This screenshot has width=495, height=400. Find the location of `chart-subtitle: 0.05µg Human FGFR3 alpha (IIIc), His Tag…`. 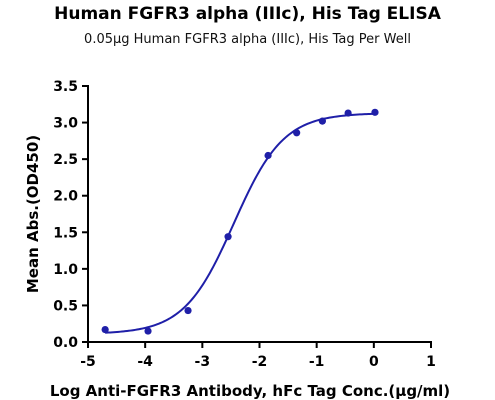

chart-subtitle: 0.05µg Human FGFR3 alpha (IIIc), His Tag… is located at coordinates (247, 39).